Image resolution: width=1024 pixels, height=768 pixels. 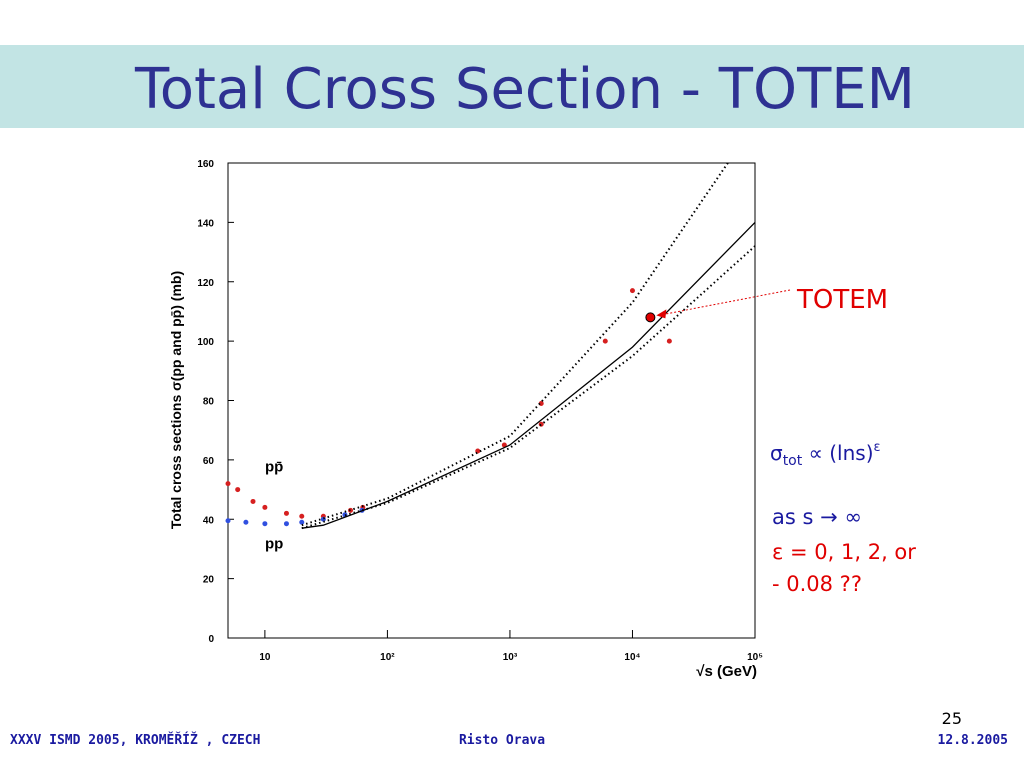 What do you see at coordinates (274, 467) in the screenshot?
I see `series-label: pp̄` at bounding box center [274, 467].